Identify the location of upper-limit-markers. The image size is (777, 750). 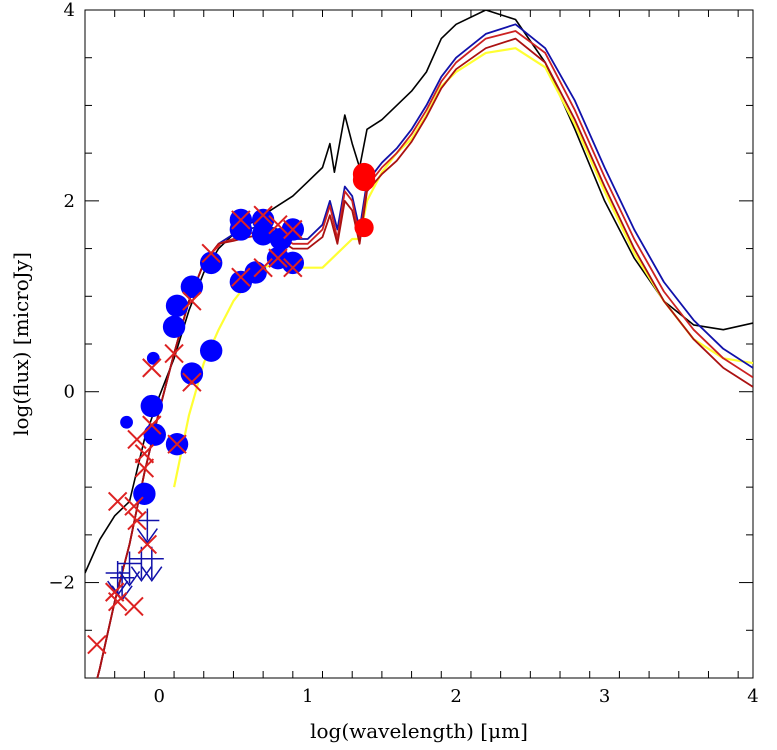
(134, 555).